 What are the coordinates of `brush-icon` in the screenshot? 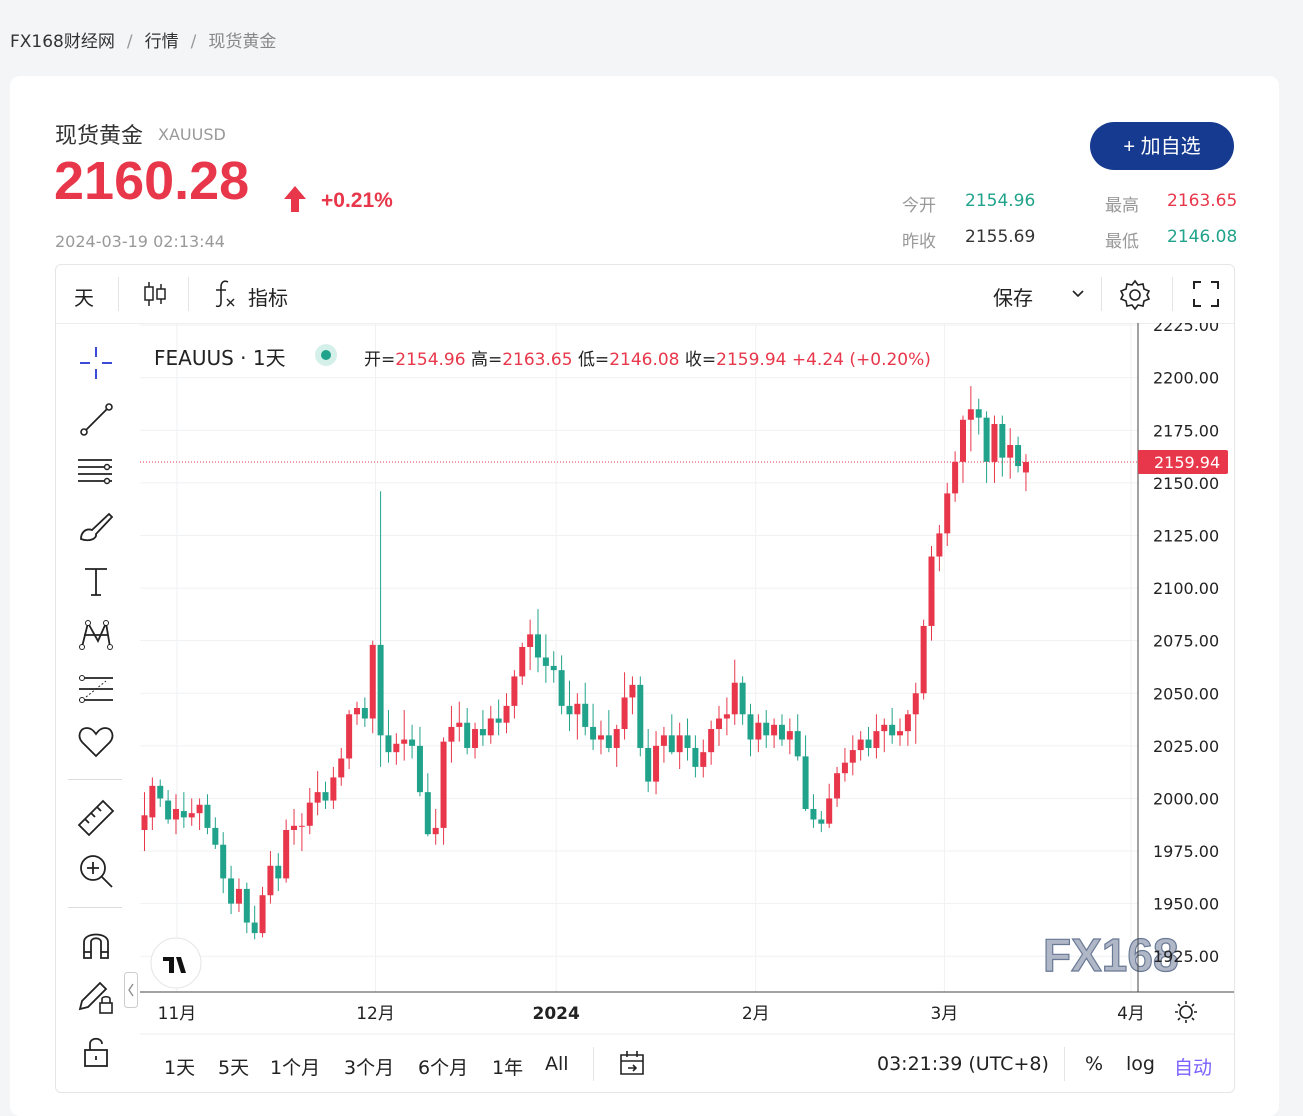 It's located at (96, 526).